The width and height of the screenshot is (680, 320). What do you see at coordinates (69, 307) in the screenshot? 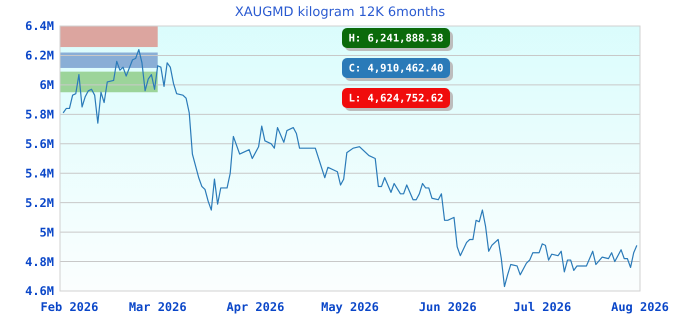
I see `x-tick-label: Feb 2026` at bounding box center [69, 307].